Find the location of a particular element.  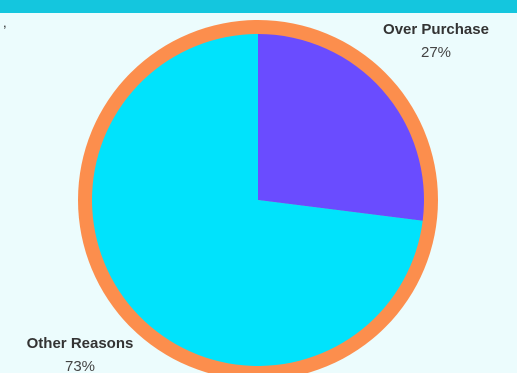

slice-label-over-purchase: Over Purchase is located at coordinates (436, 29).